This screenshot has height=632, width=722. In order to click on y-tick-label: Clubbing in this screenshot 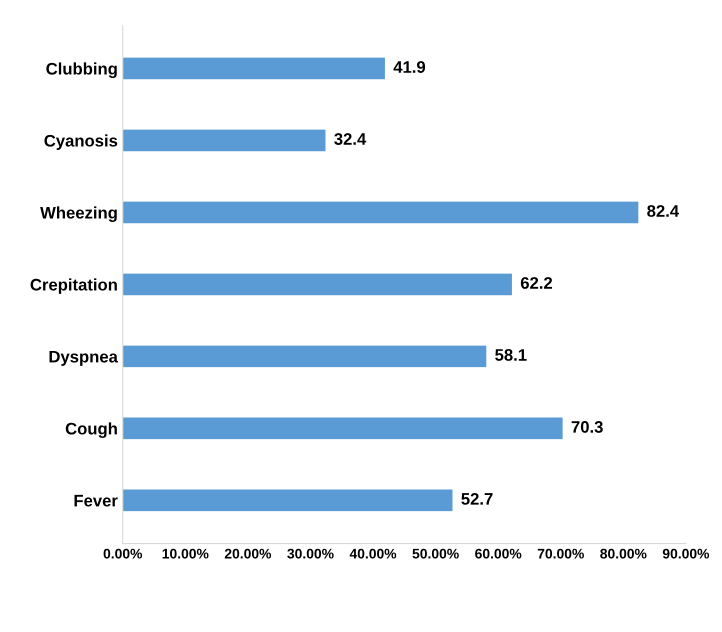, I will do `click(81, 70)`.